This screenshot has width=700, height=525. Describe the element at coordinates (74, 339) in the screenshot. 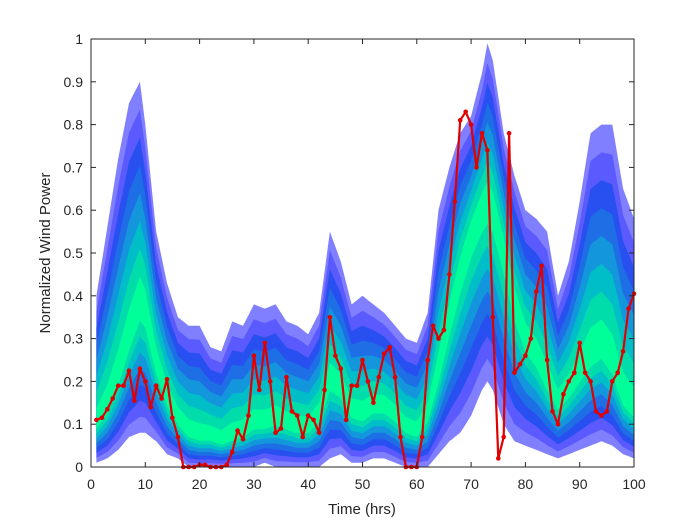

I see `y-tick-label: 0.3` at that location.